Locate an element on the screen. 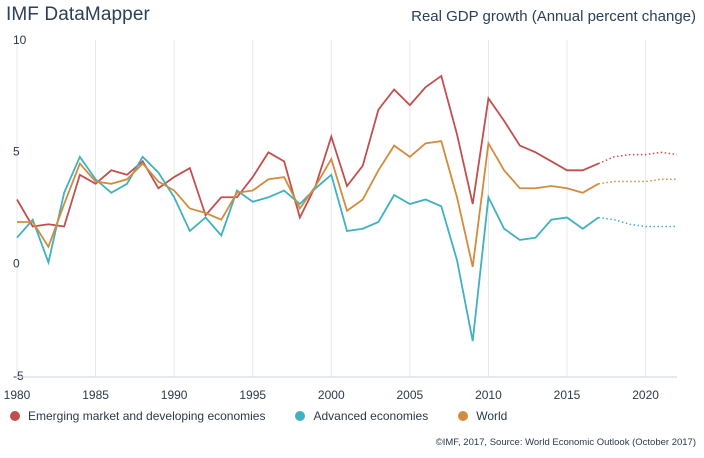 The image size is (704, 458). y-tick-label: 0 is located at coordinates (16, 264).